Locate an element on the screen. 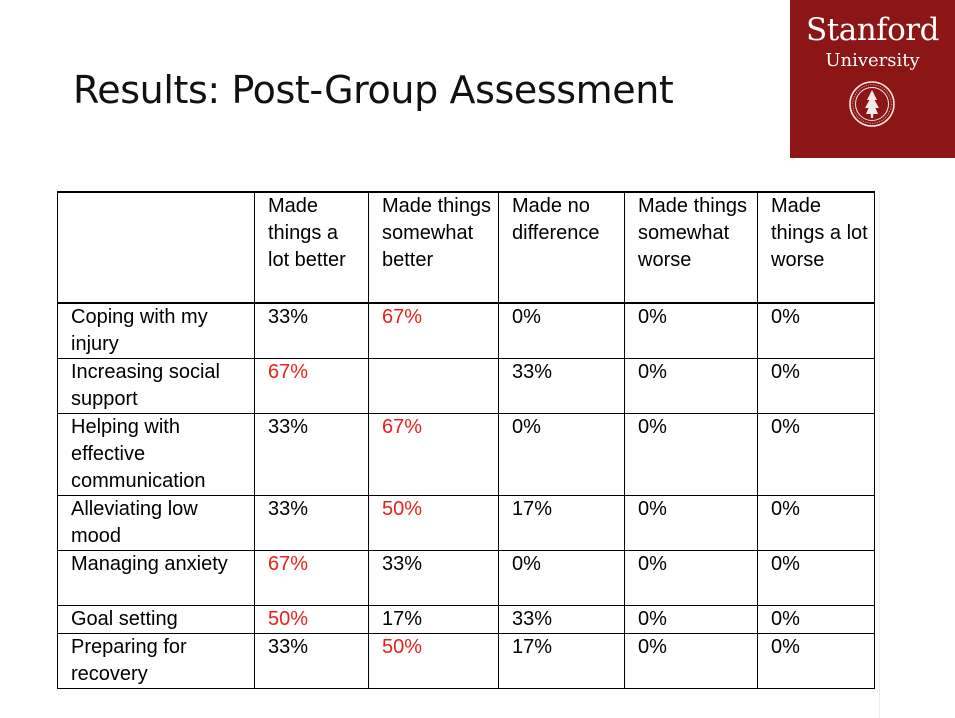 This screenshot has height=718, width=955. table-row: Coping with my injury 33% 67% 0% 0% 0% is located at coordinates (466, 330).